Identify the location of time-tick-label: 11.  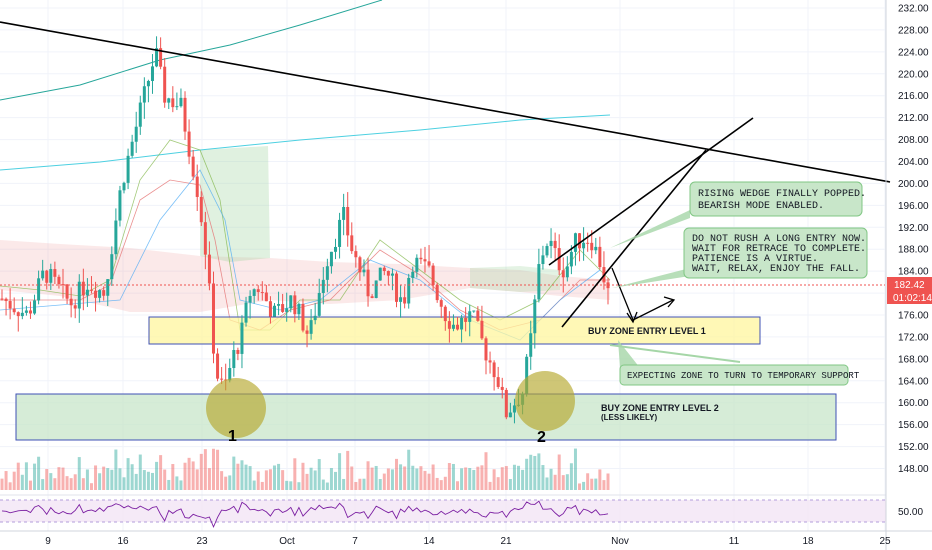
(734, 541).